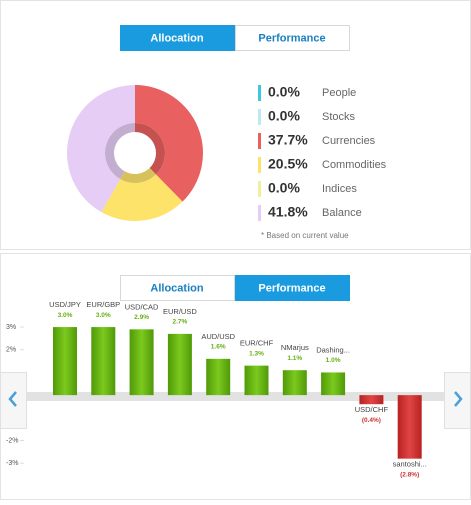 This screenshot has height=505, width=471. What do you see at coordinates (294, 358) in the screenshot?
I see `value-label: 1.1%` at bounding box center [294, 358].